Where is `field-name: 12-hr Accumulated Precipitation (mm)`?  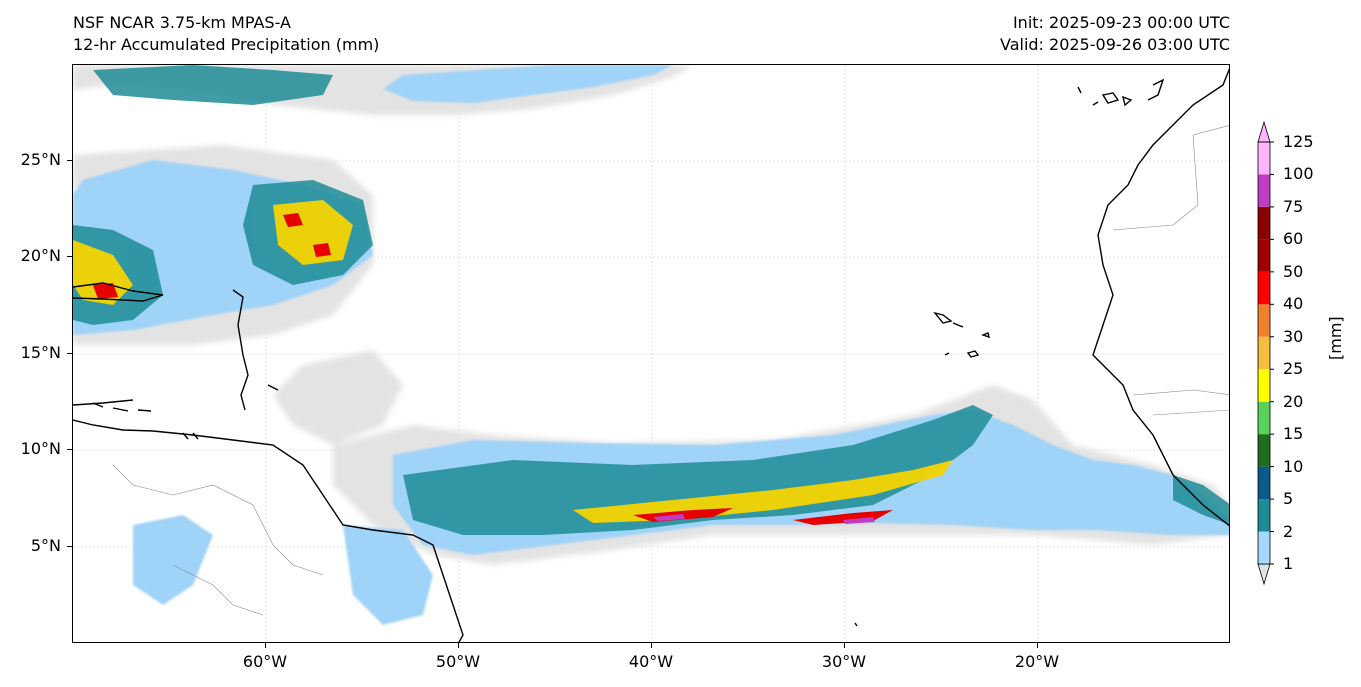
field-name: 12-hr Accumulated Precipitation (mm) is located at coordinates (226, 44).